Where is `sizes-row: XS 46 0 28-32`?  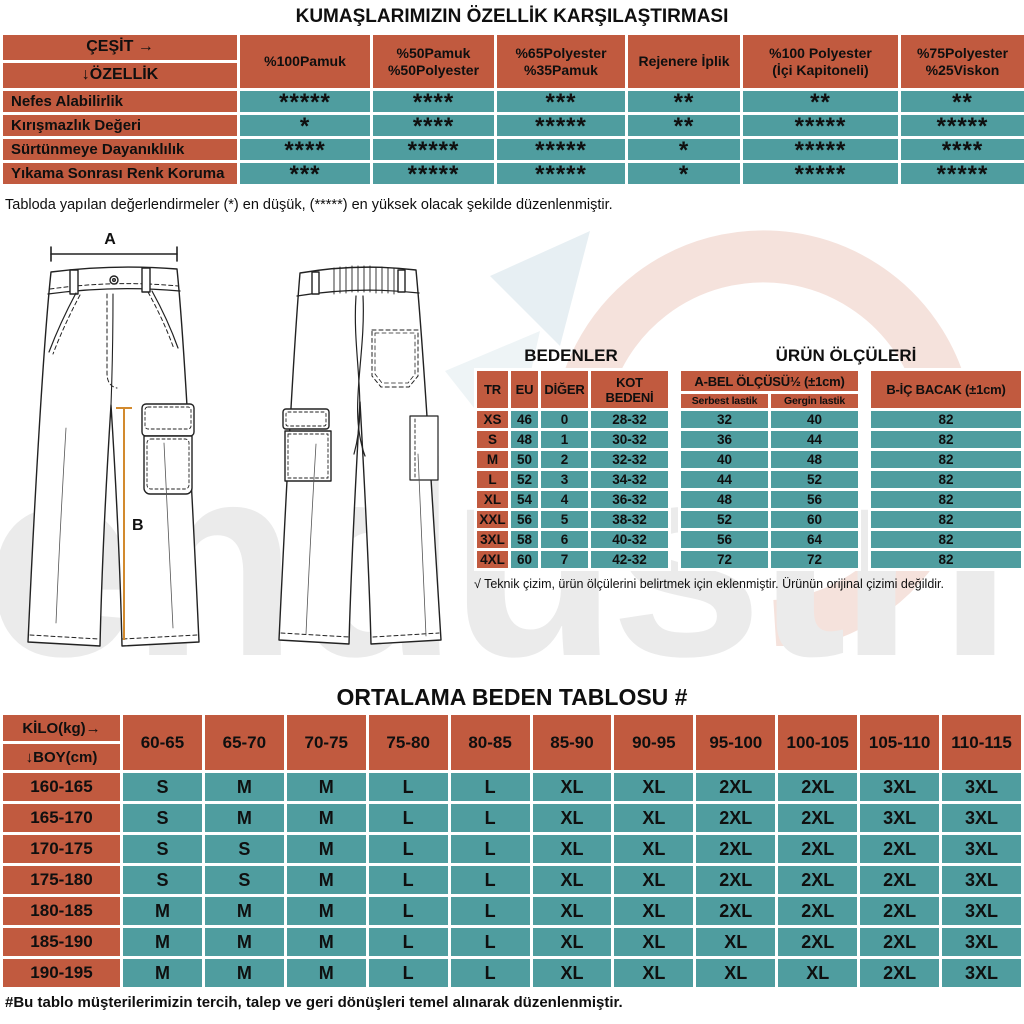
sizes-row: XS 46 0 28-32 is located at coordinates (572, 419).